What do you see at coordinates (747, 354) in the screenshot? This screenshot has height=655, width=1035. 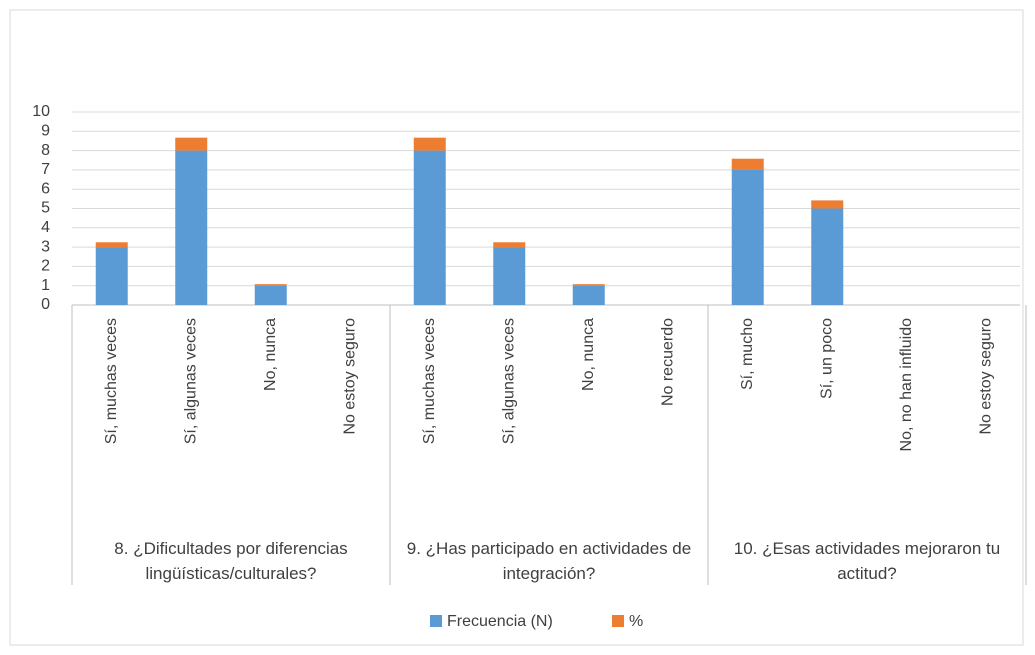 I see `x-tick-label: Sí, mucho` at bounding box center [747, 354].